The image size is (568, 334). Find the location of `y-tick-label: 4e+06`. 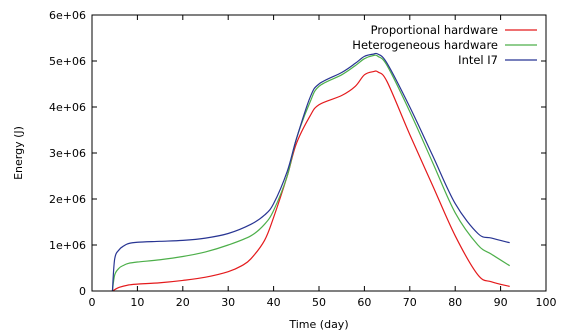

y-tick-label: 4e+06 is located at coordinates (67, 107).